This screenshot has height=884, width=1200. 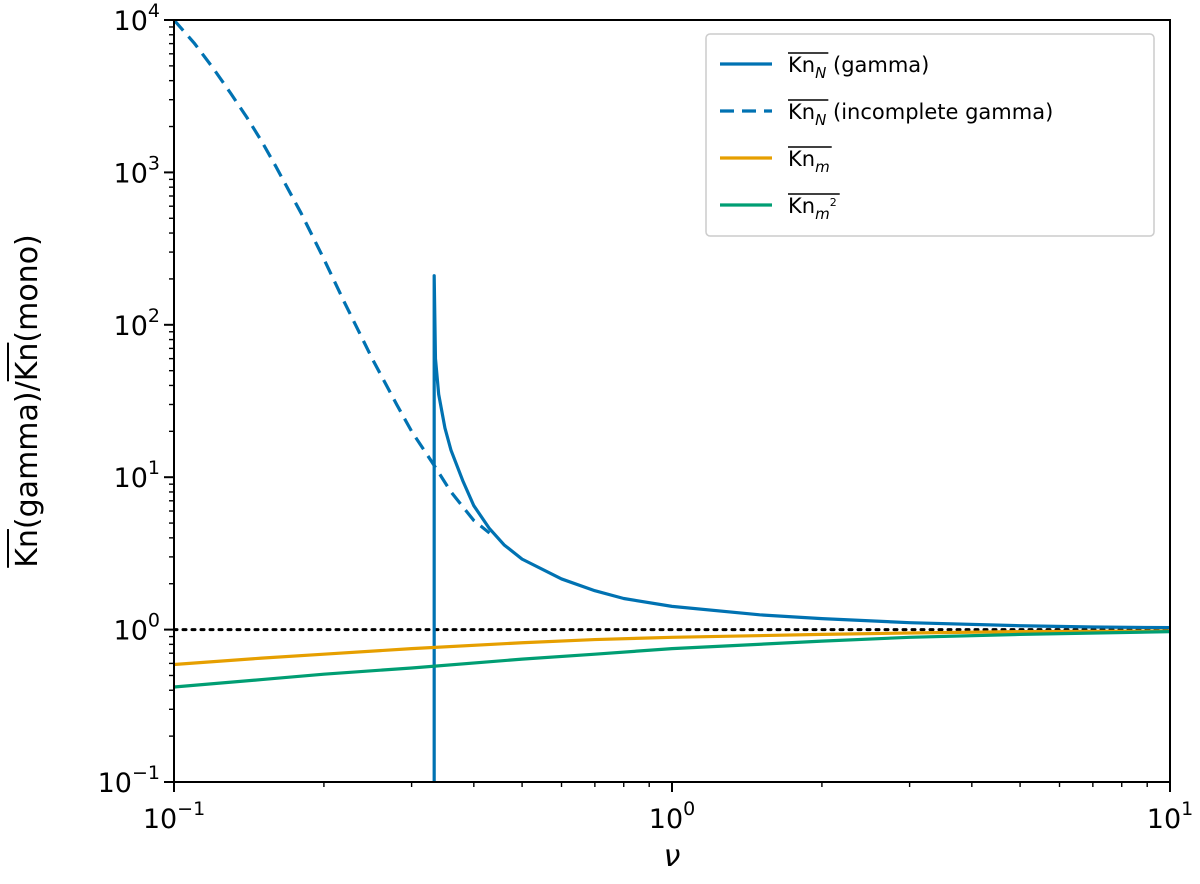 I want to click on legend-label: KnN (gamma), so click(x=858, y=67).